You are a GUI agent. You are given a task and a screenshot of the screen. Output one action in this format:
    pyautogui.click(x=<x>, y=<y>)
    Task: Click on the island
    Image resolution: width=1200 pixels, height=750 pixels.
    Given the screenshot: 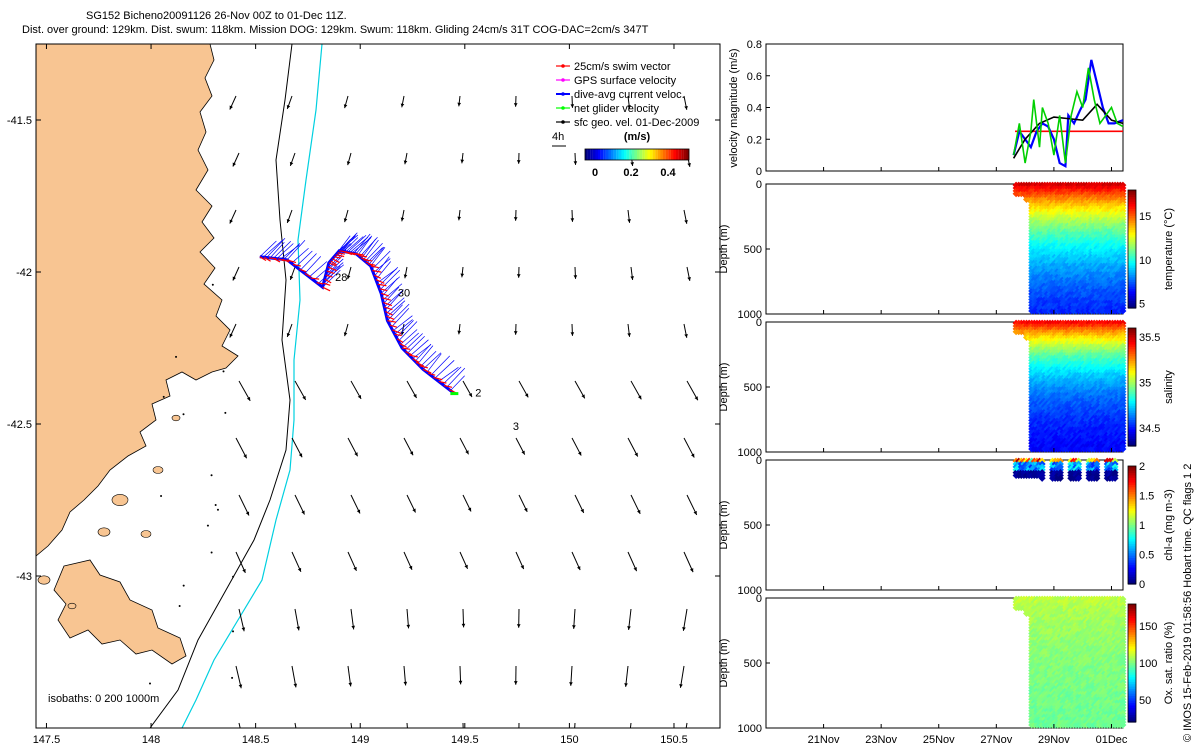 What is the action you would take?
    pyautogui.click(x=44, y=580)
    